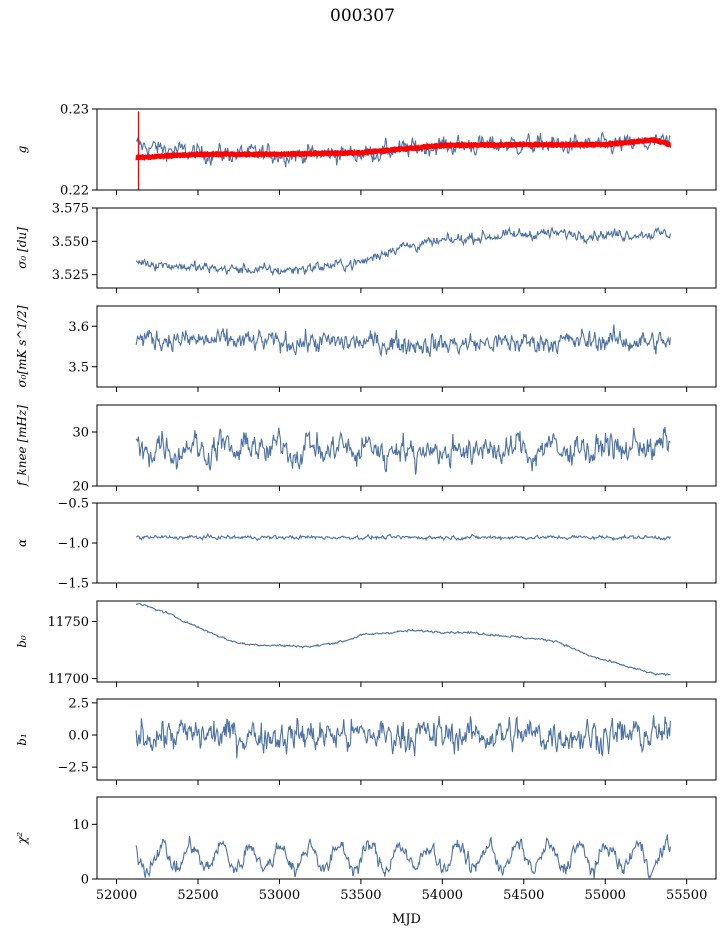 The width and height of the screenshot is (725, 936). I want to click on axes-frame-g, so click(406, 149).